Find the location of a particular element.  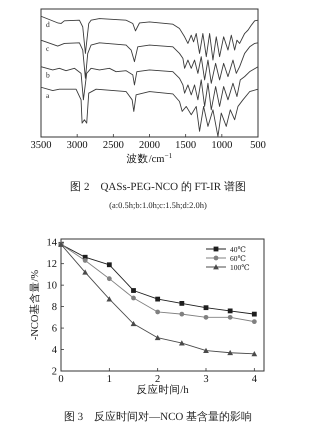

y-tick-label: 14 is located at coordinates (52, 243).